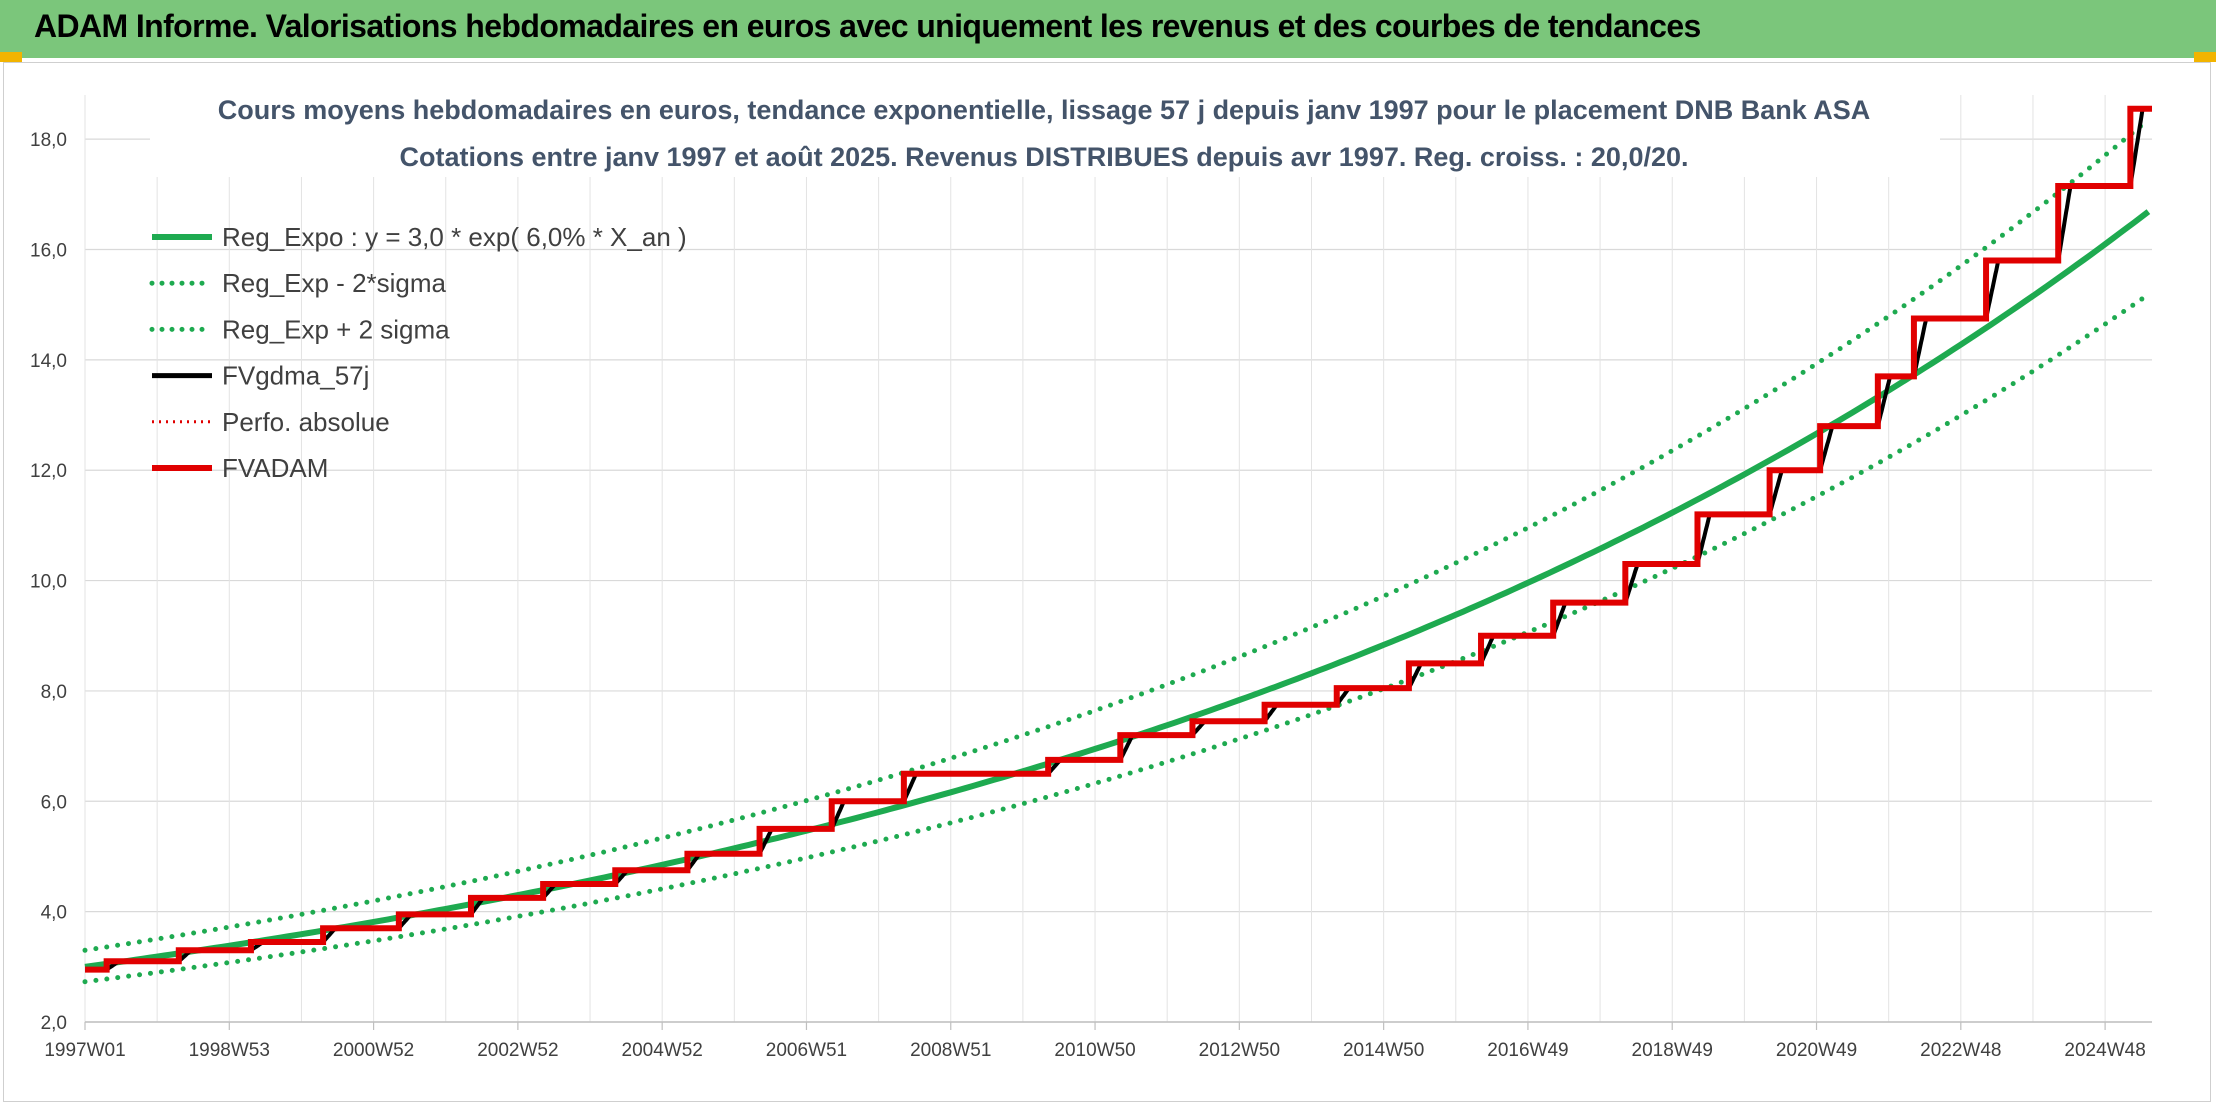 This screenshot has width=2216, height=1106. What do you see at coordinates (336, 329) in the screenshot?
I see `legend-label: Reg_Exp + 2 sigma` at bounding box center [336, 329].